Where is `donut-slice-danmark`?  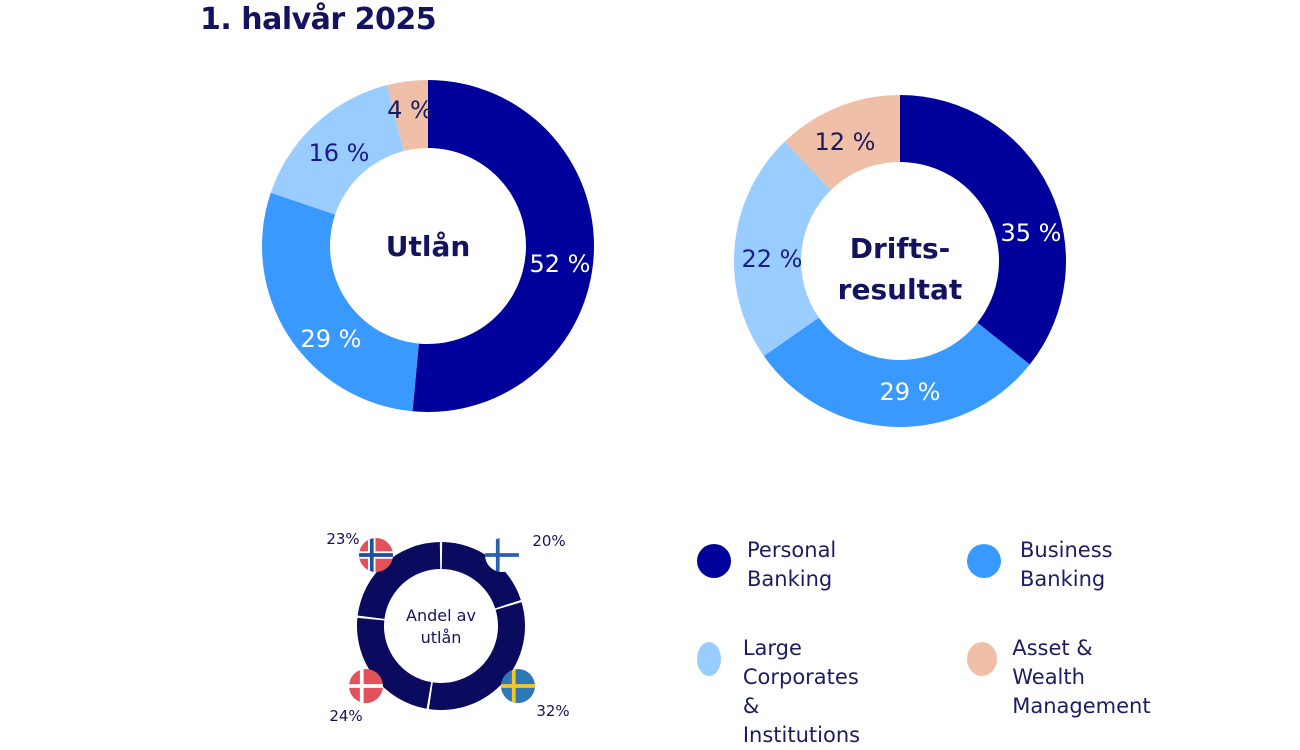
donut-slice-danmark is located at coordinates (394, 663).